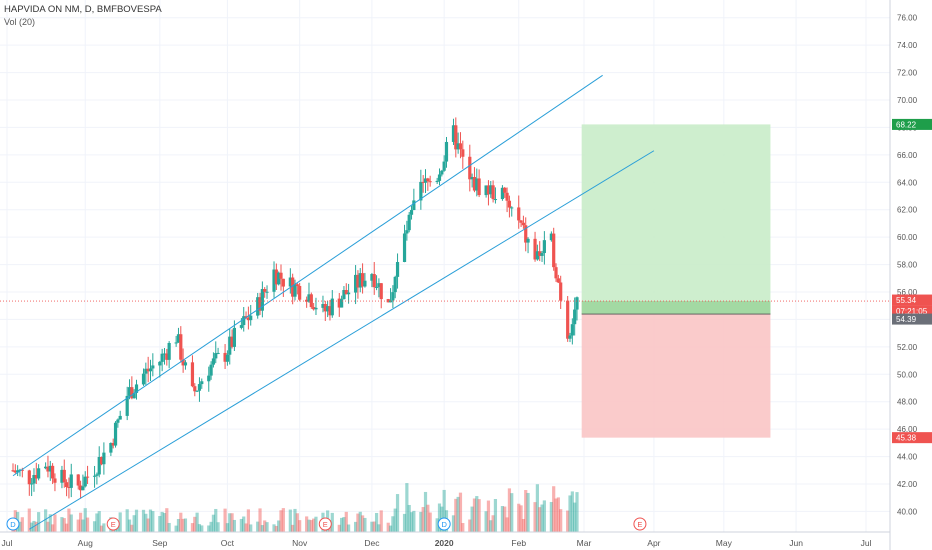 This screenshot has height=550, width=932. Describe the element at coordinates (85, 543) in the screenshot. I see `time-tick-label: Aug` at that location.